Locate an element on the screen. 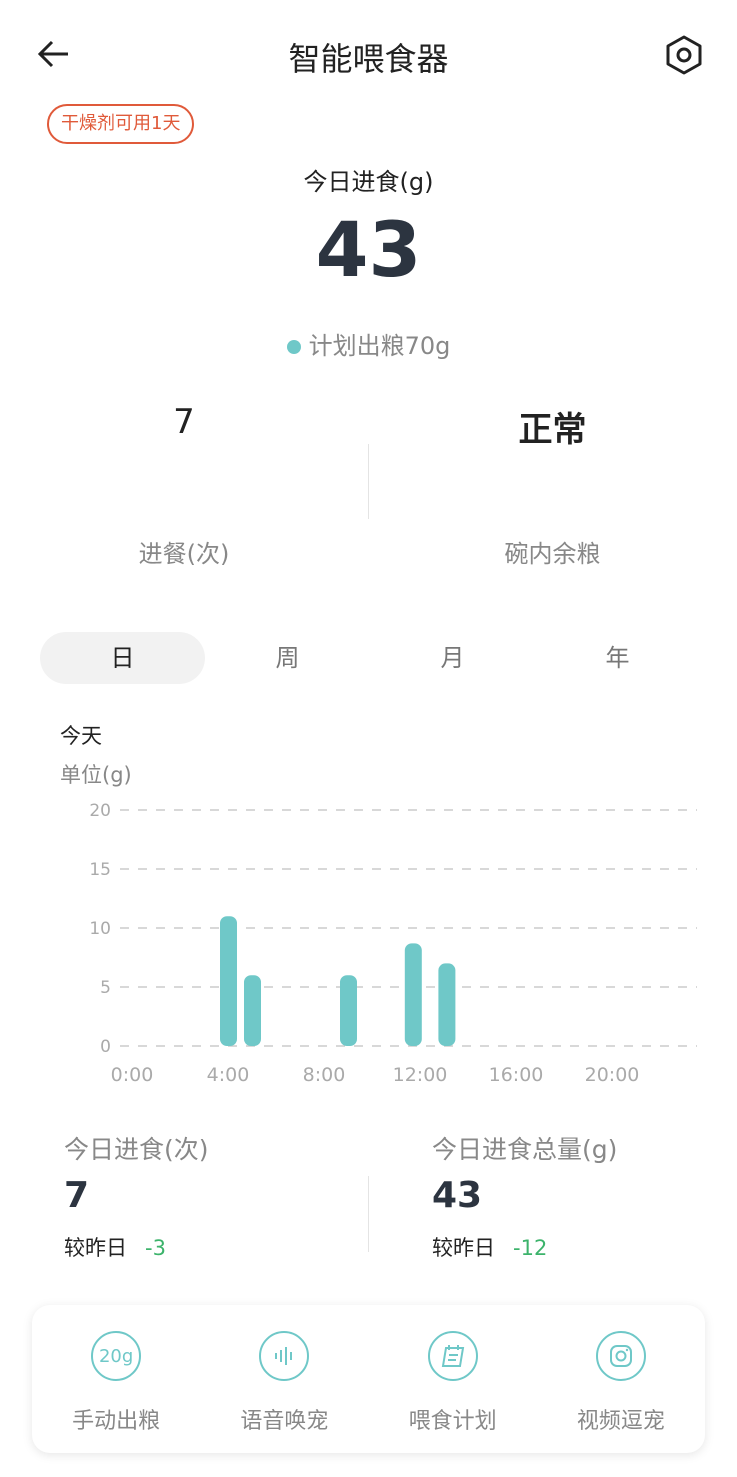 Image resolution: width=737 pixels, height=1477 pixels. tab-day: 日 is located at coordinates (122, 658).